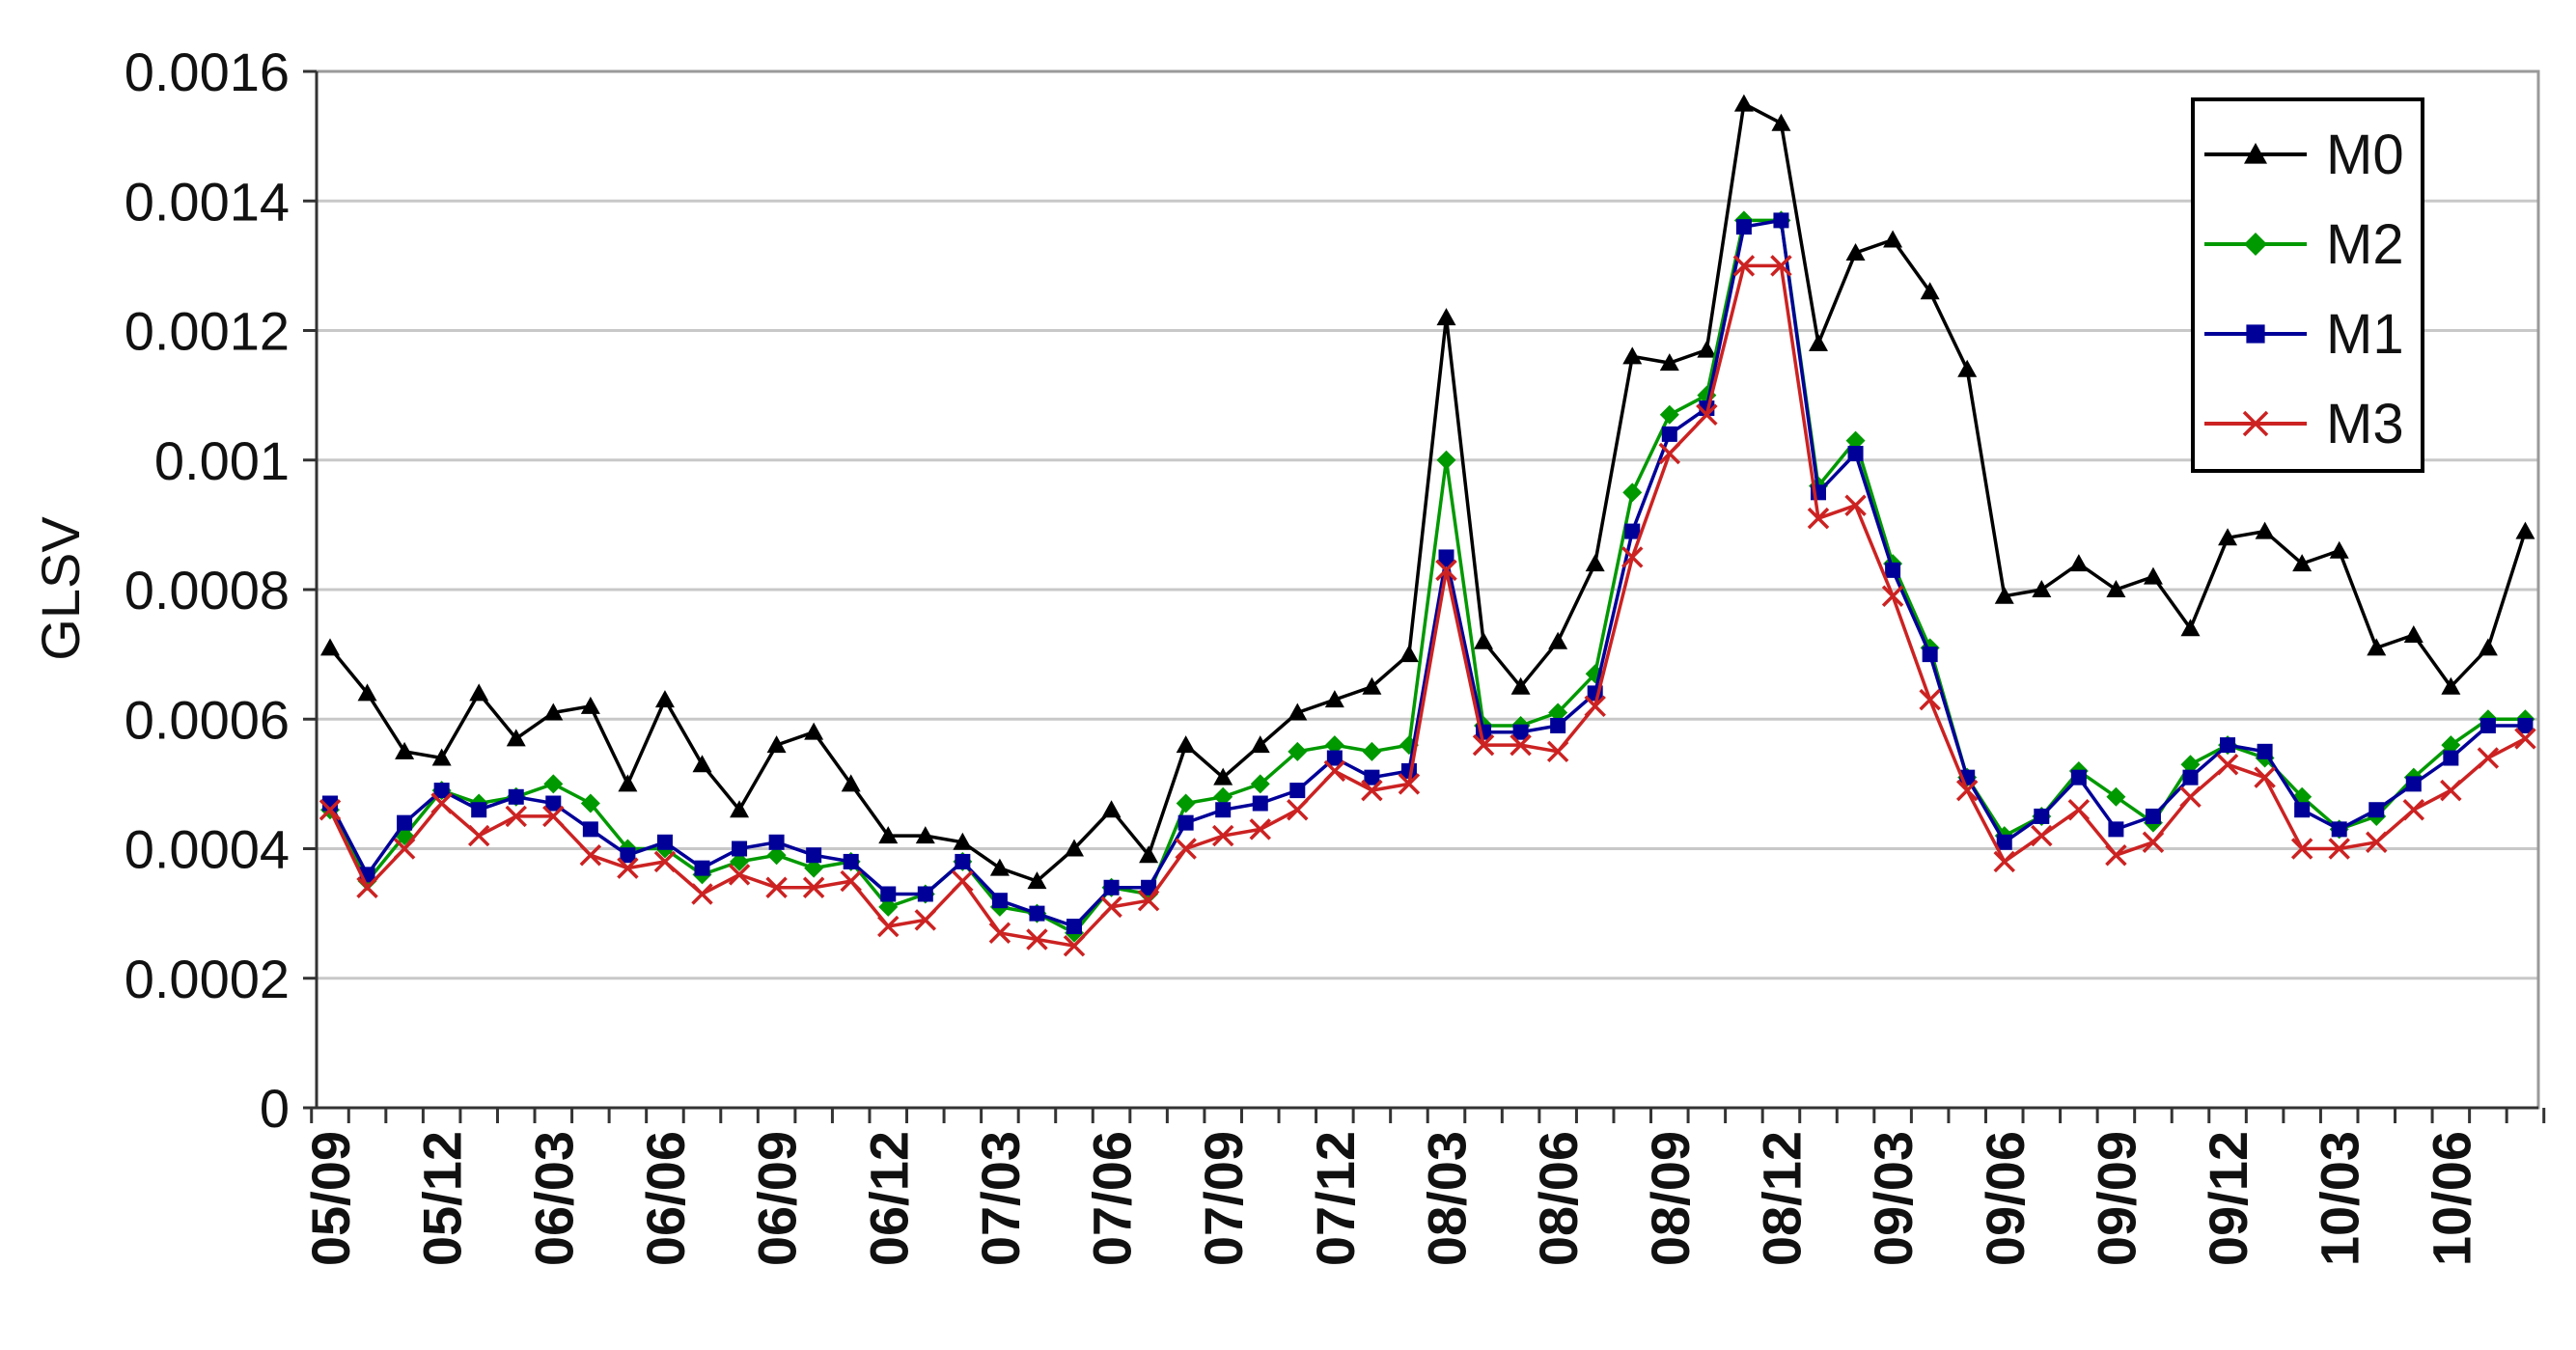  Describe the element at coordinates (777, 1198) in the screenshot. I see `x-tick-label: 06/09` at that location.